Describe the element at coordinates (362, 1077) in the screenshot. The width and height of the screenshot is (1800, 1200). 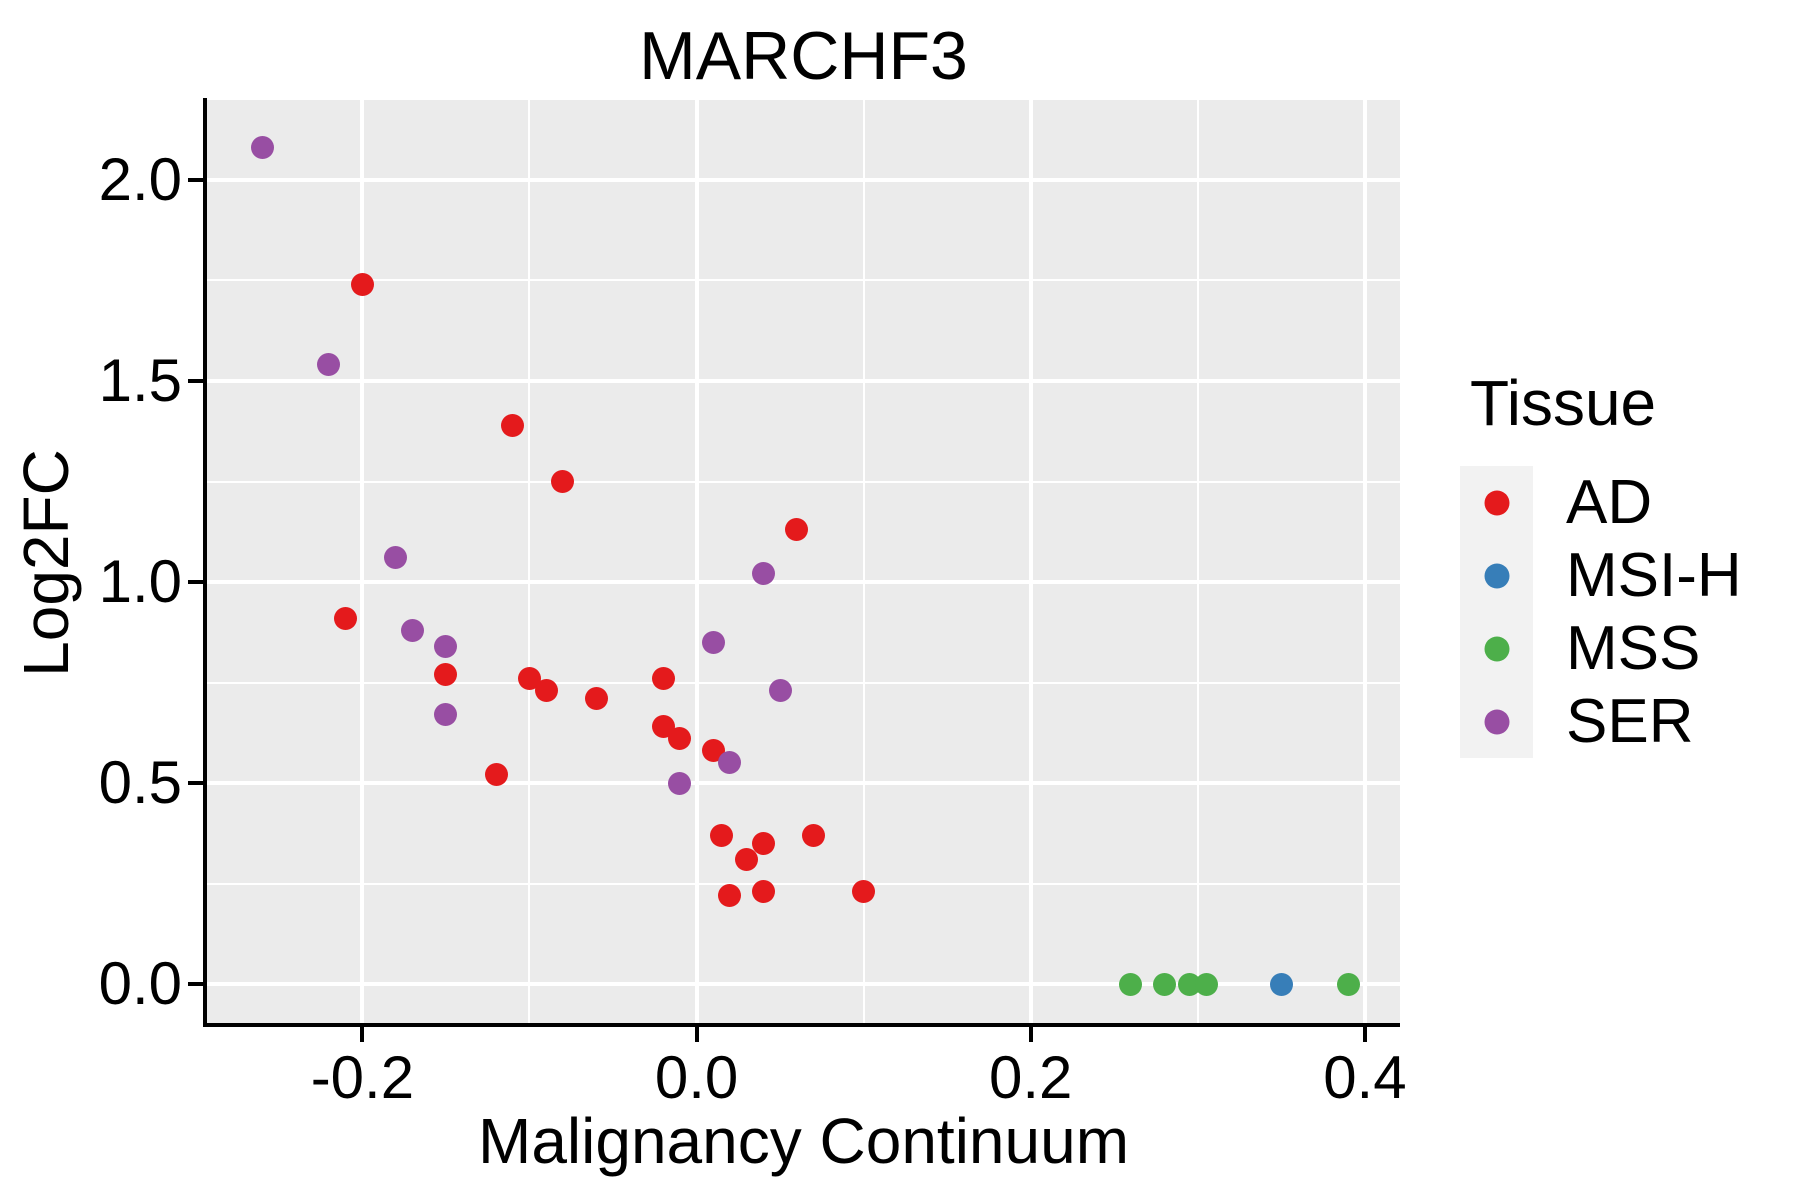
I see `x-tick-label: -0.2` at that location.